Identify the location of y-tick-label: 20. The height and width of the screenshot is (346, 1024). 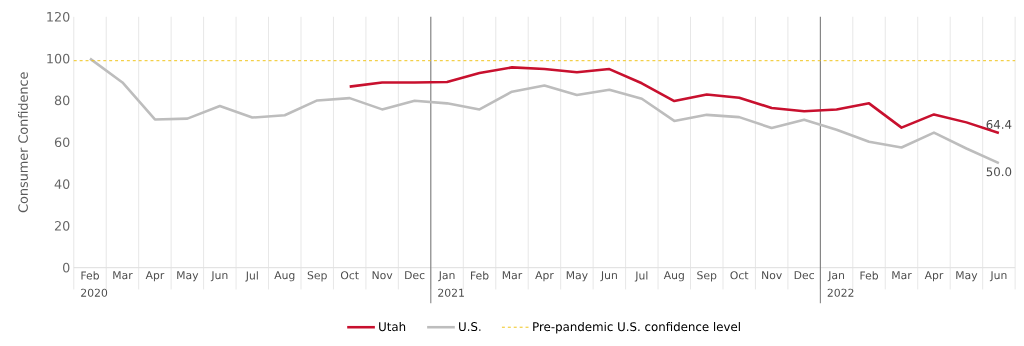
(62, 226).